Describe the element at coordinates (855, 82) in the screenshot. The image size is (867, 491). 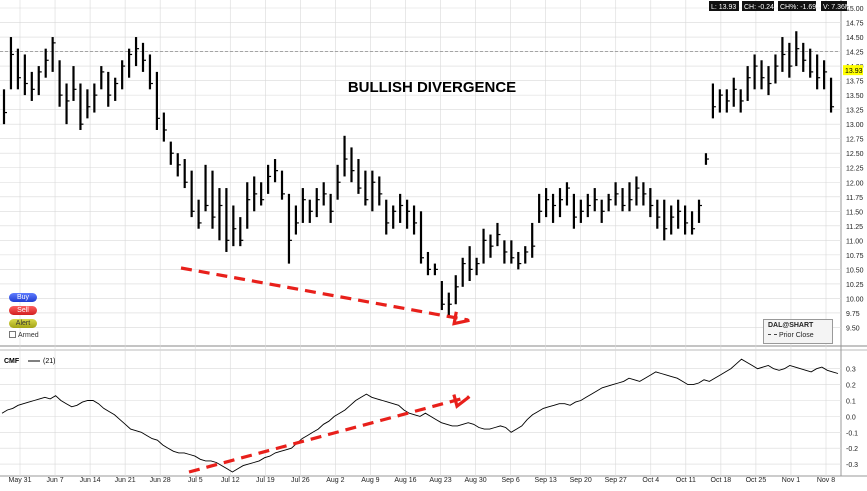
I see `price-tick-label: 13.75` at that location.